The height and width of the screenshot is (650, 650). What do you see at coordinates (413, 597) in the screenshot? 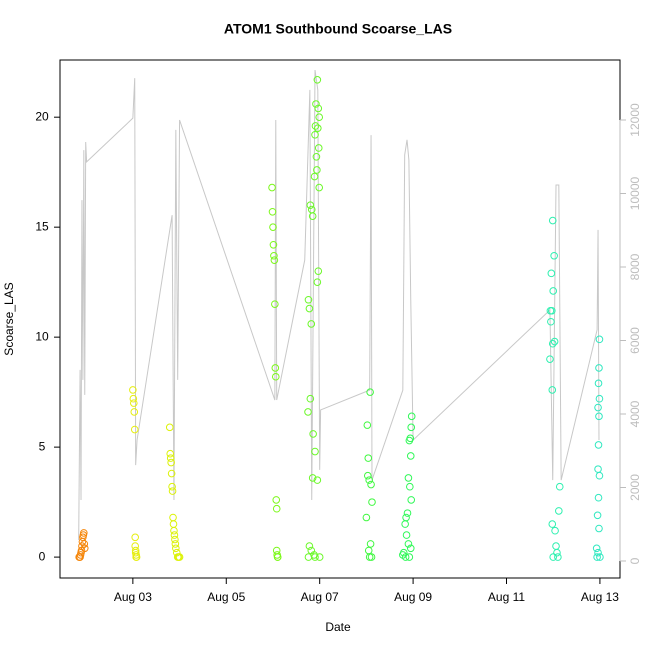
I see `x-tick-label: Aug 09` at bounding box center [413, 597].